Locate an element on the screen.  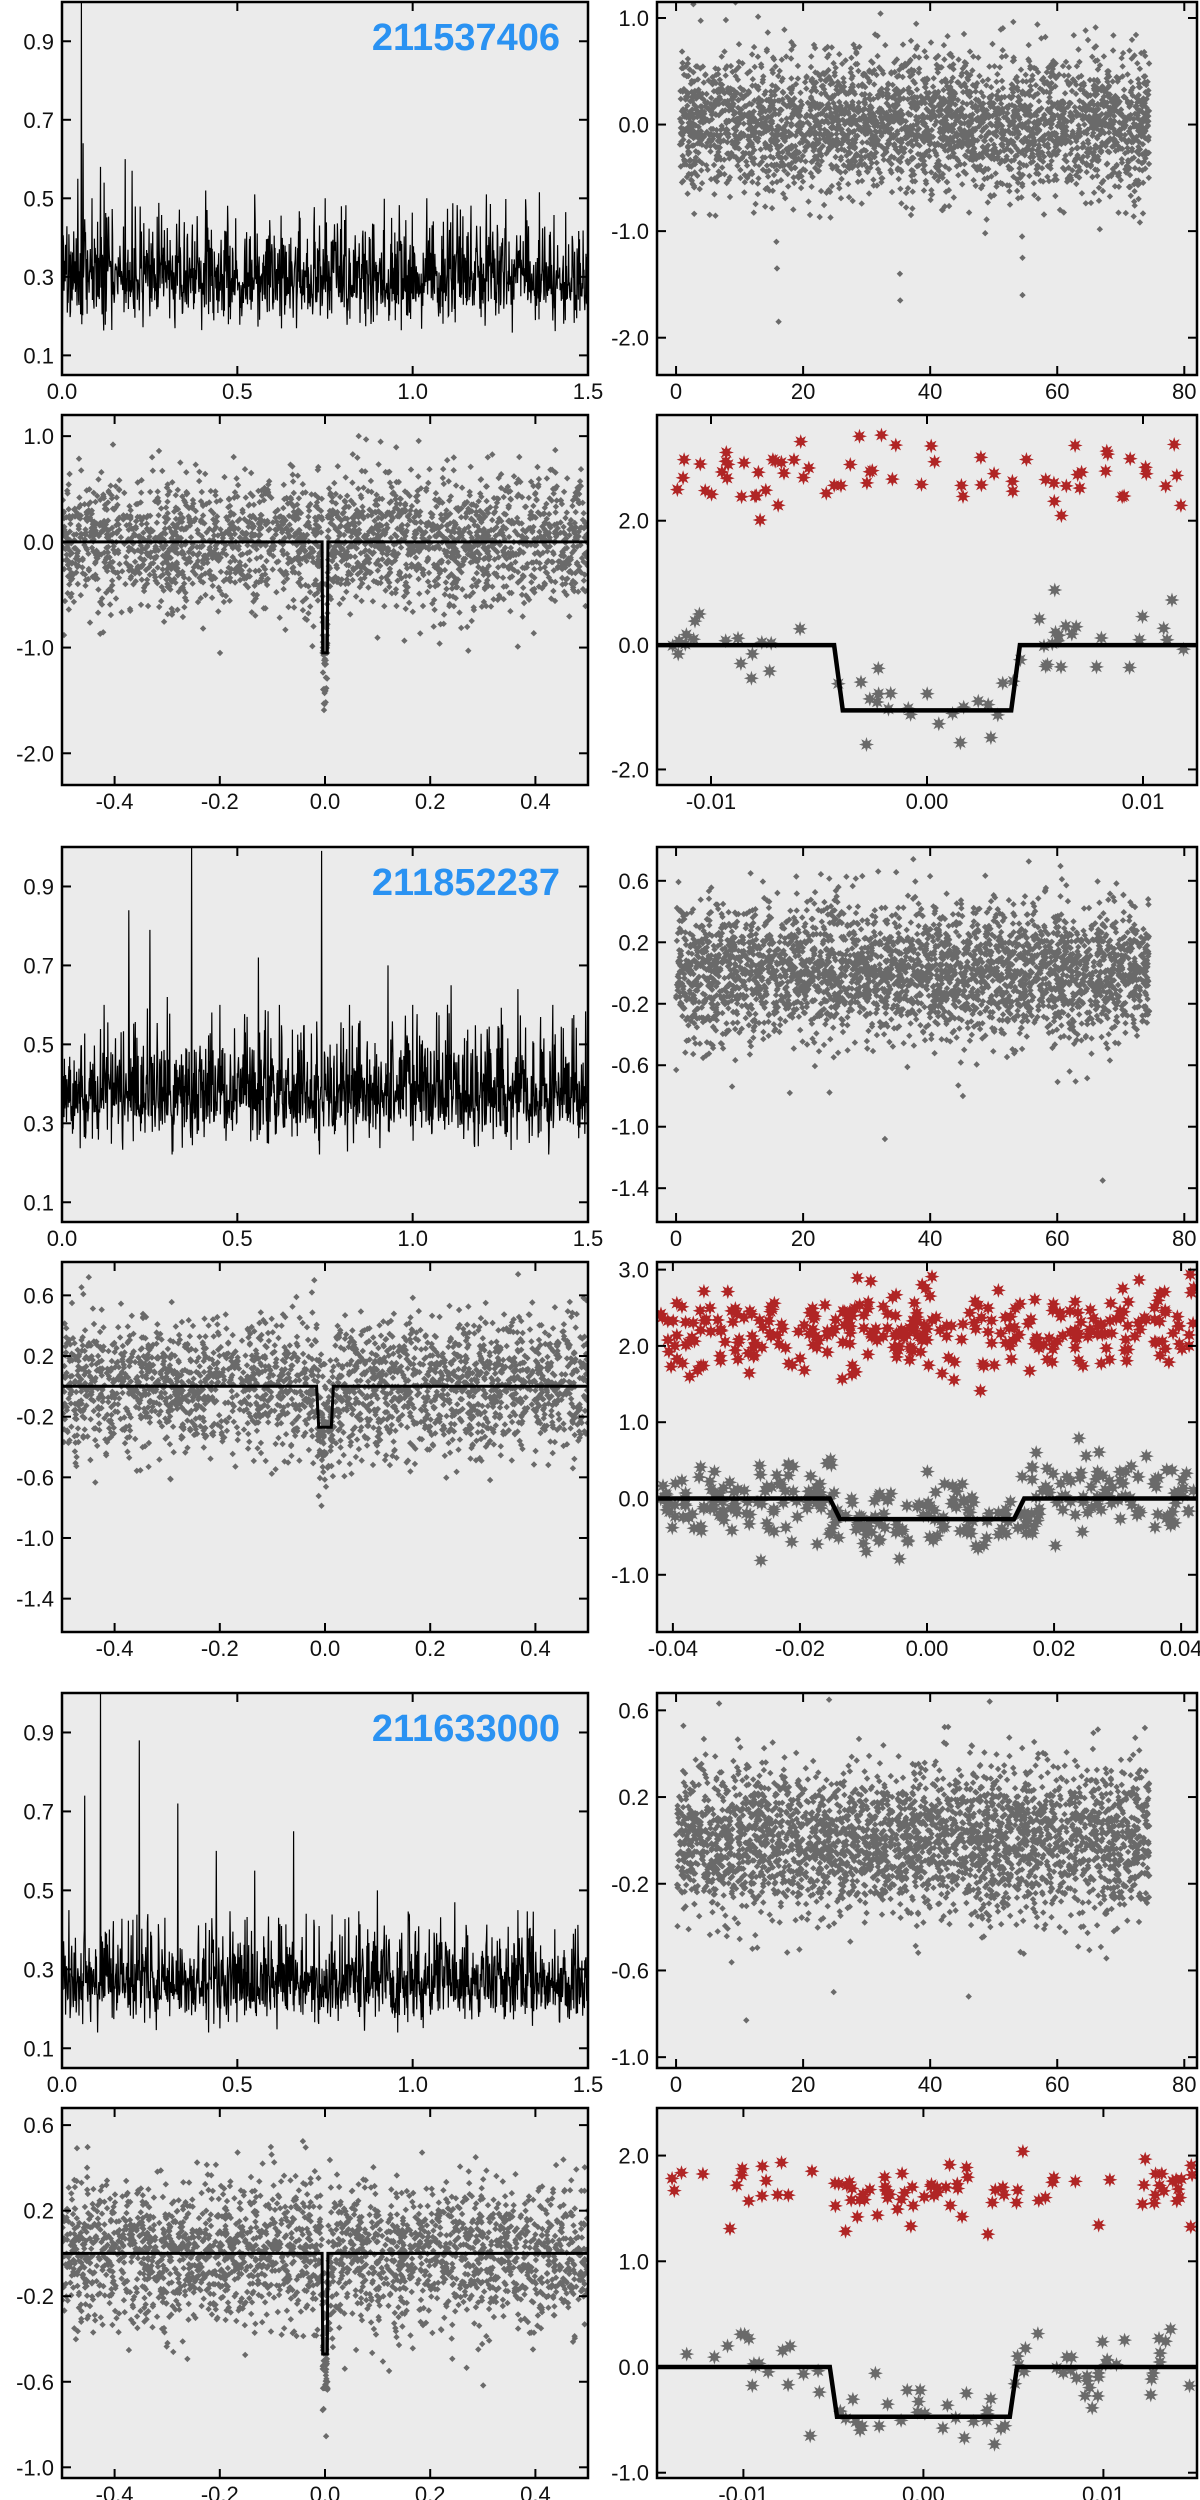
chart-panel-p9: 0.0 0.5 1.0 1.5 0.1 0.3 0.5 0.7 0.9 211633000 is located at coordinates (313, 1894).